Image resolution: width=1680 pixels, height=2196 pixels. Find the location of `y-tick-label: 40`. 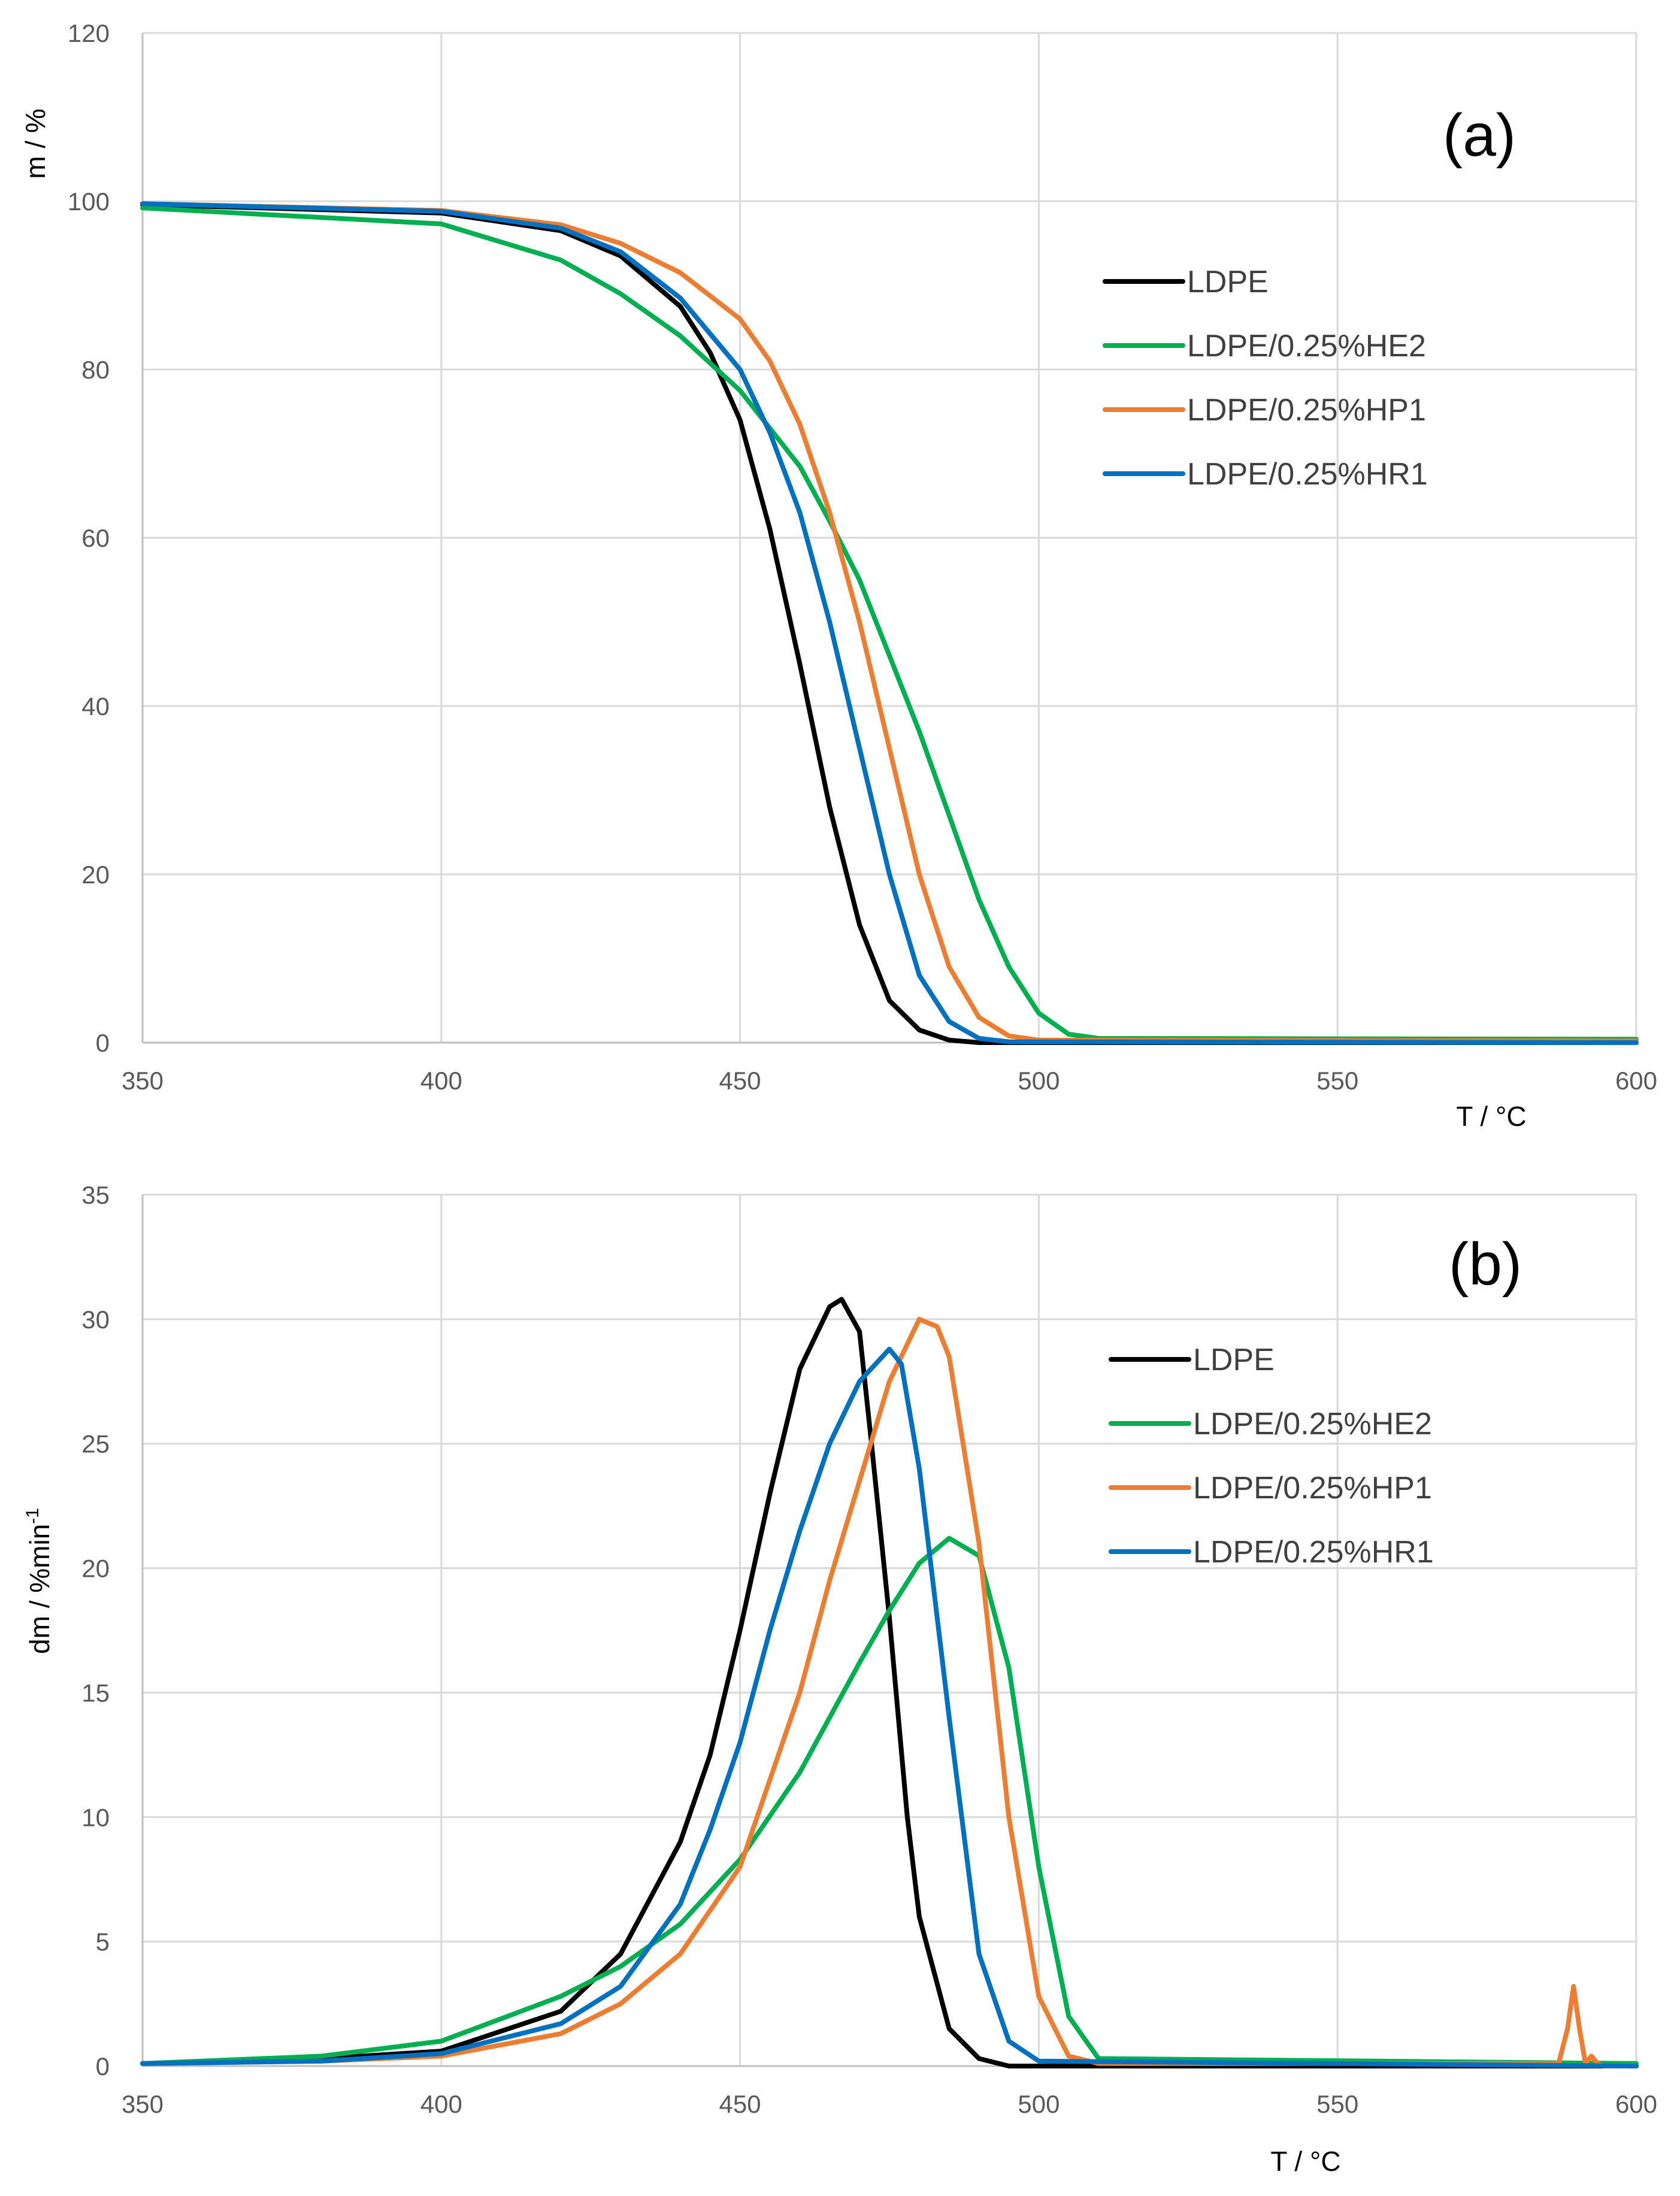

y-tick-label: 40 is located at coordinates (95, 706).